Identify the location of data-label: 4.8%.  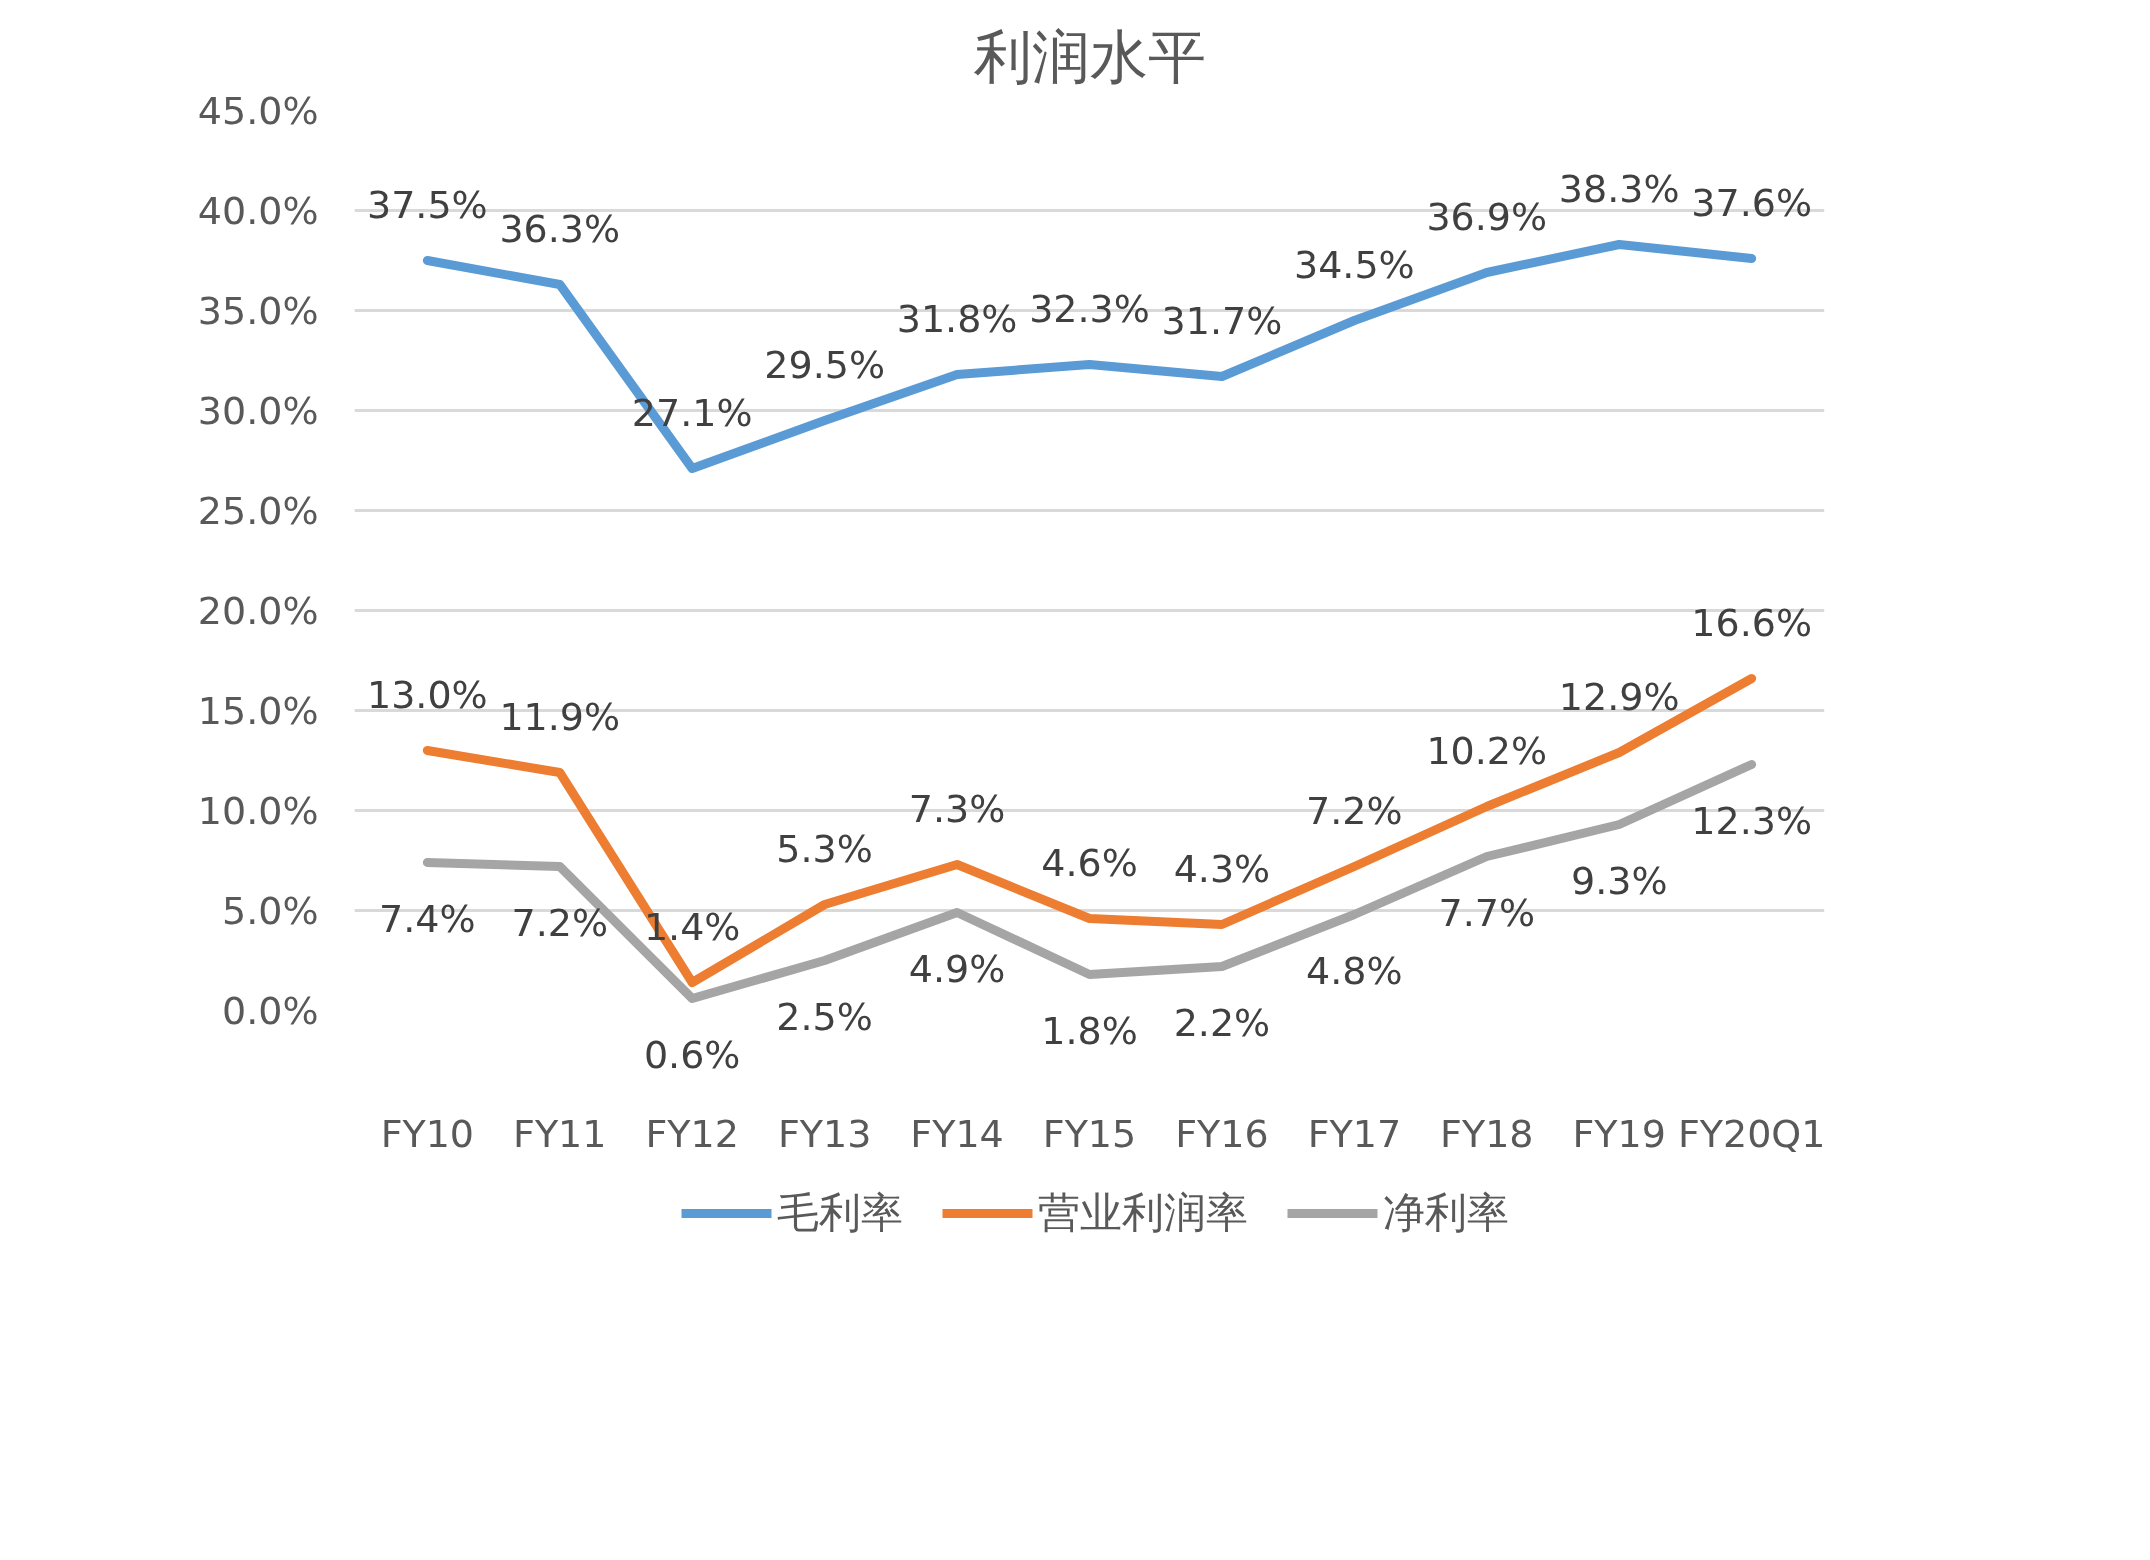
(1354, 970).